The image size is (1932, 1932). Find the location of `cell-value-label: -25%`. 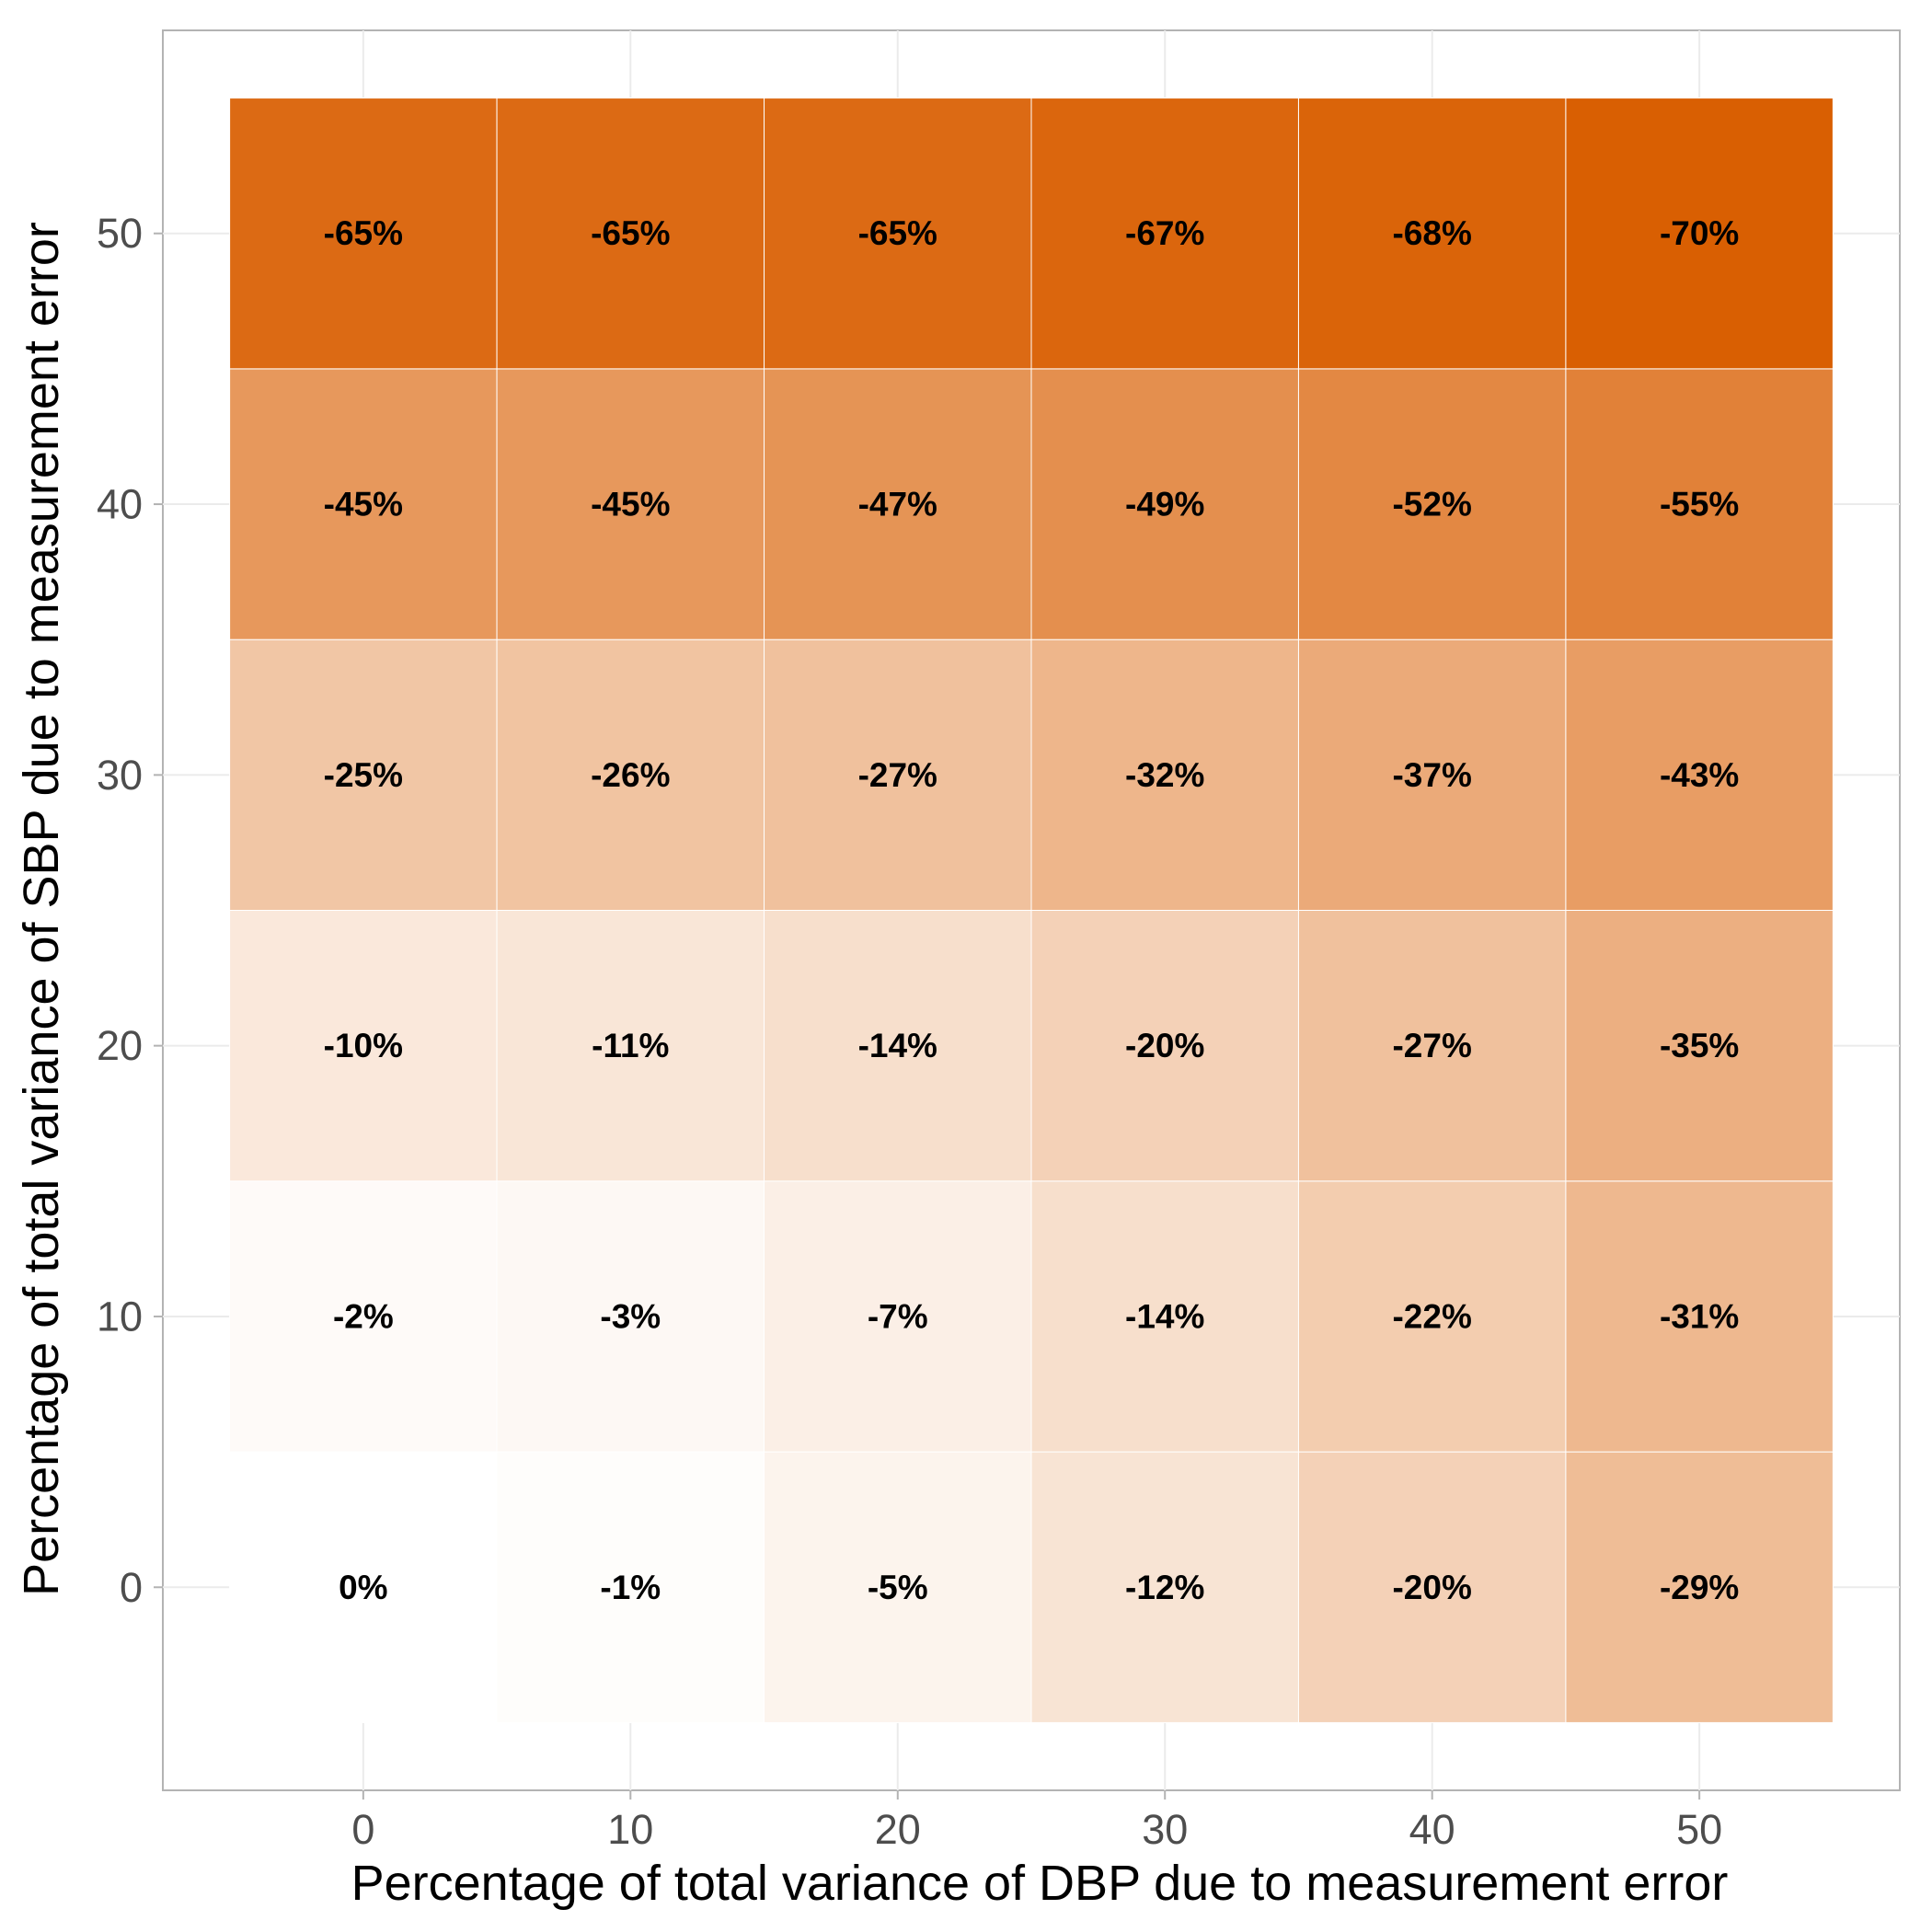

cell-value-label: -25% is located at coordinates (363, 775).